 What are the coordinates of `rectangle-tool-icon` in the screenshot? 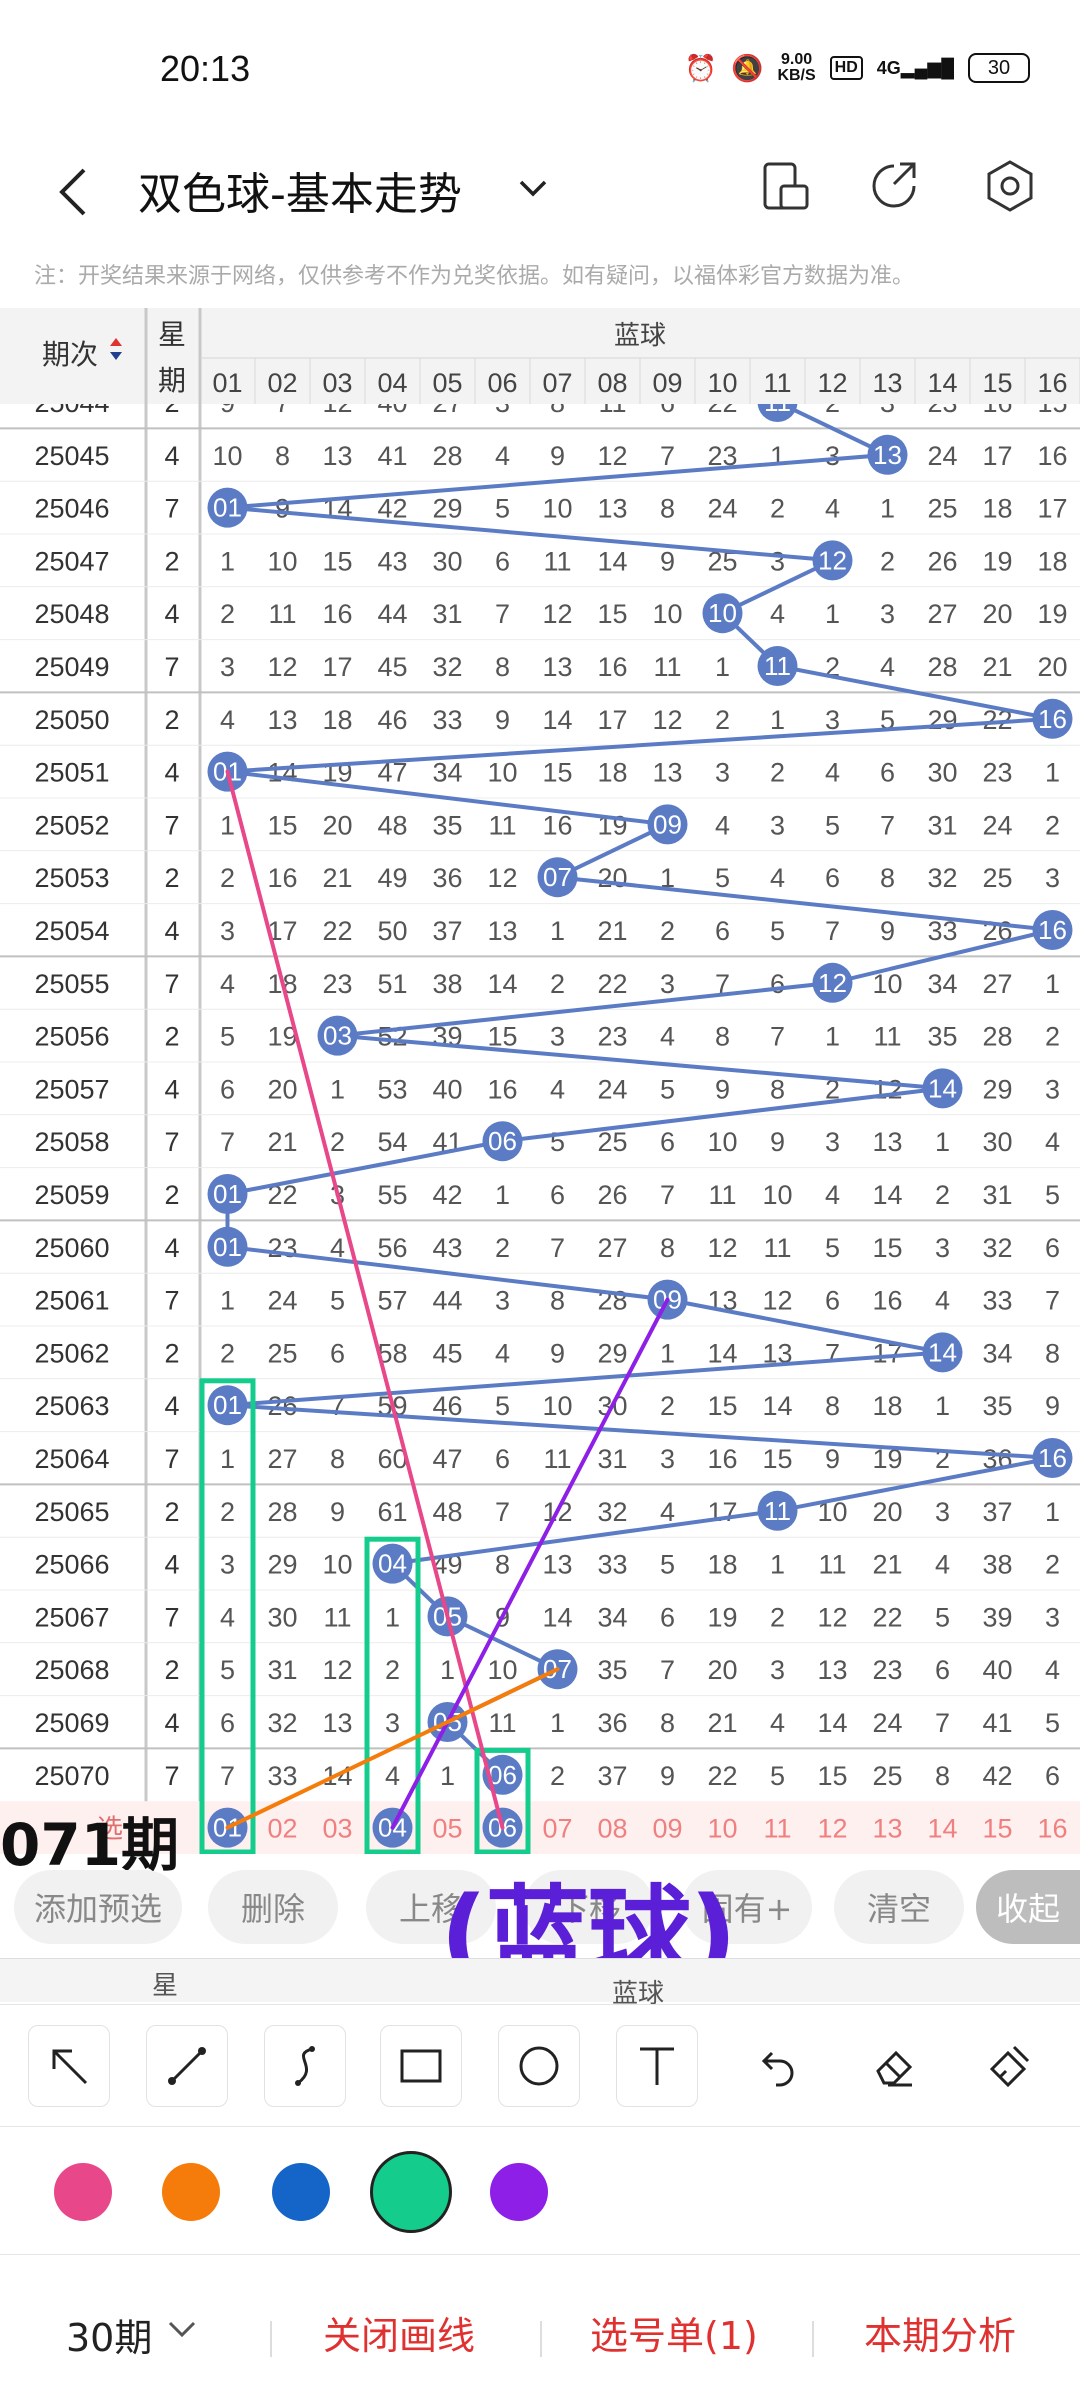 It's located at (421, 2066).